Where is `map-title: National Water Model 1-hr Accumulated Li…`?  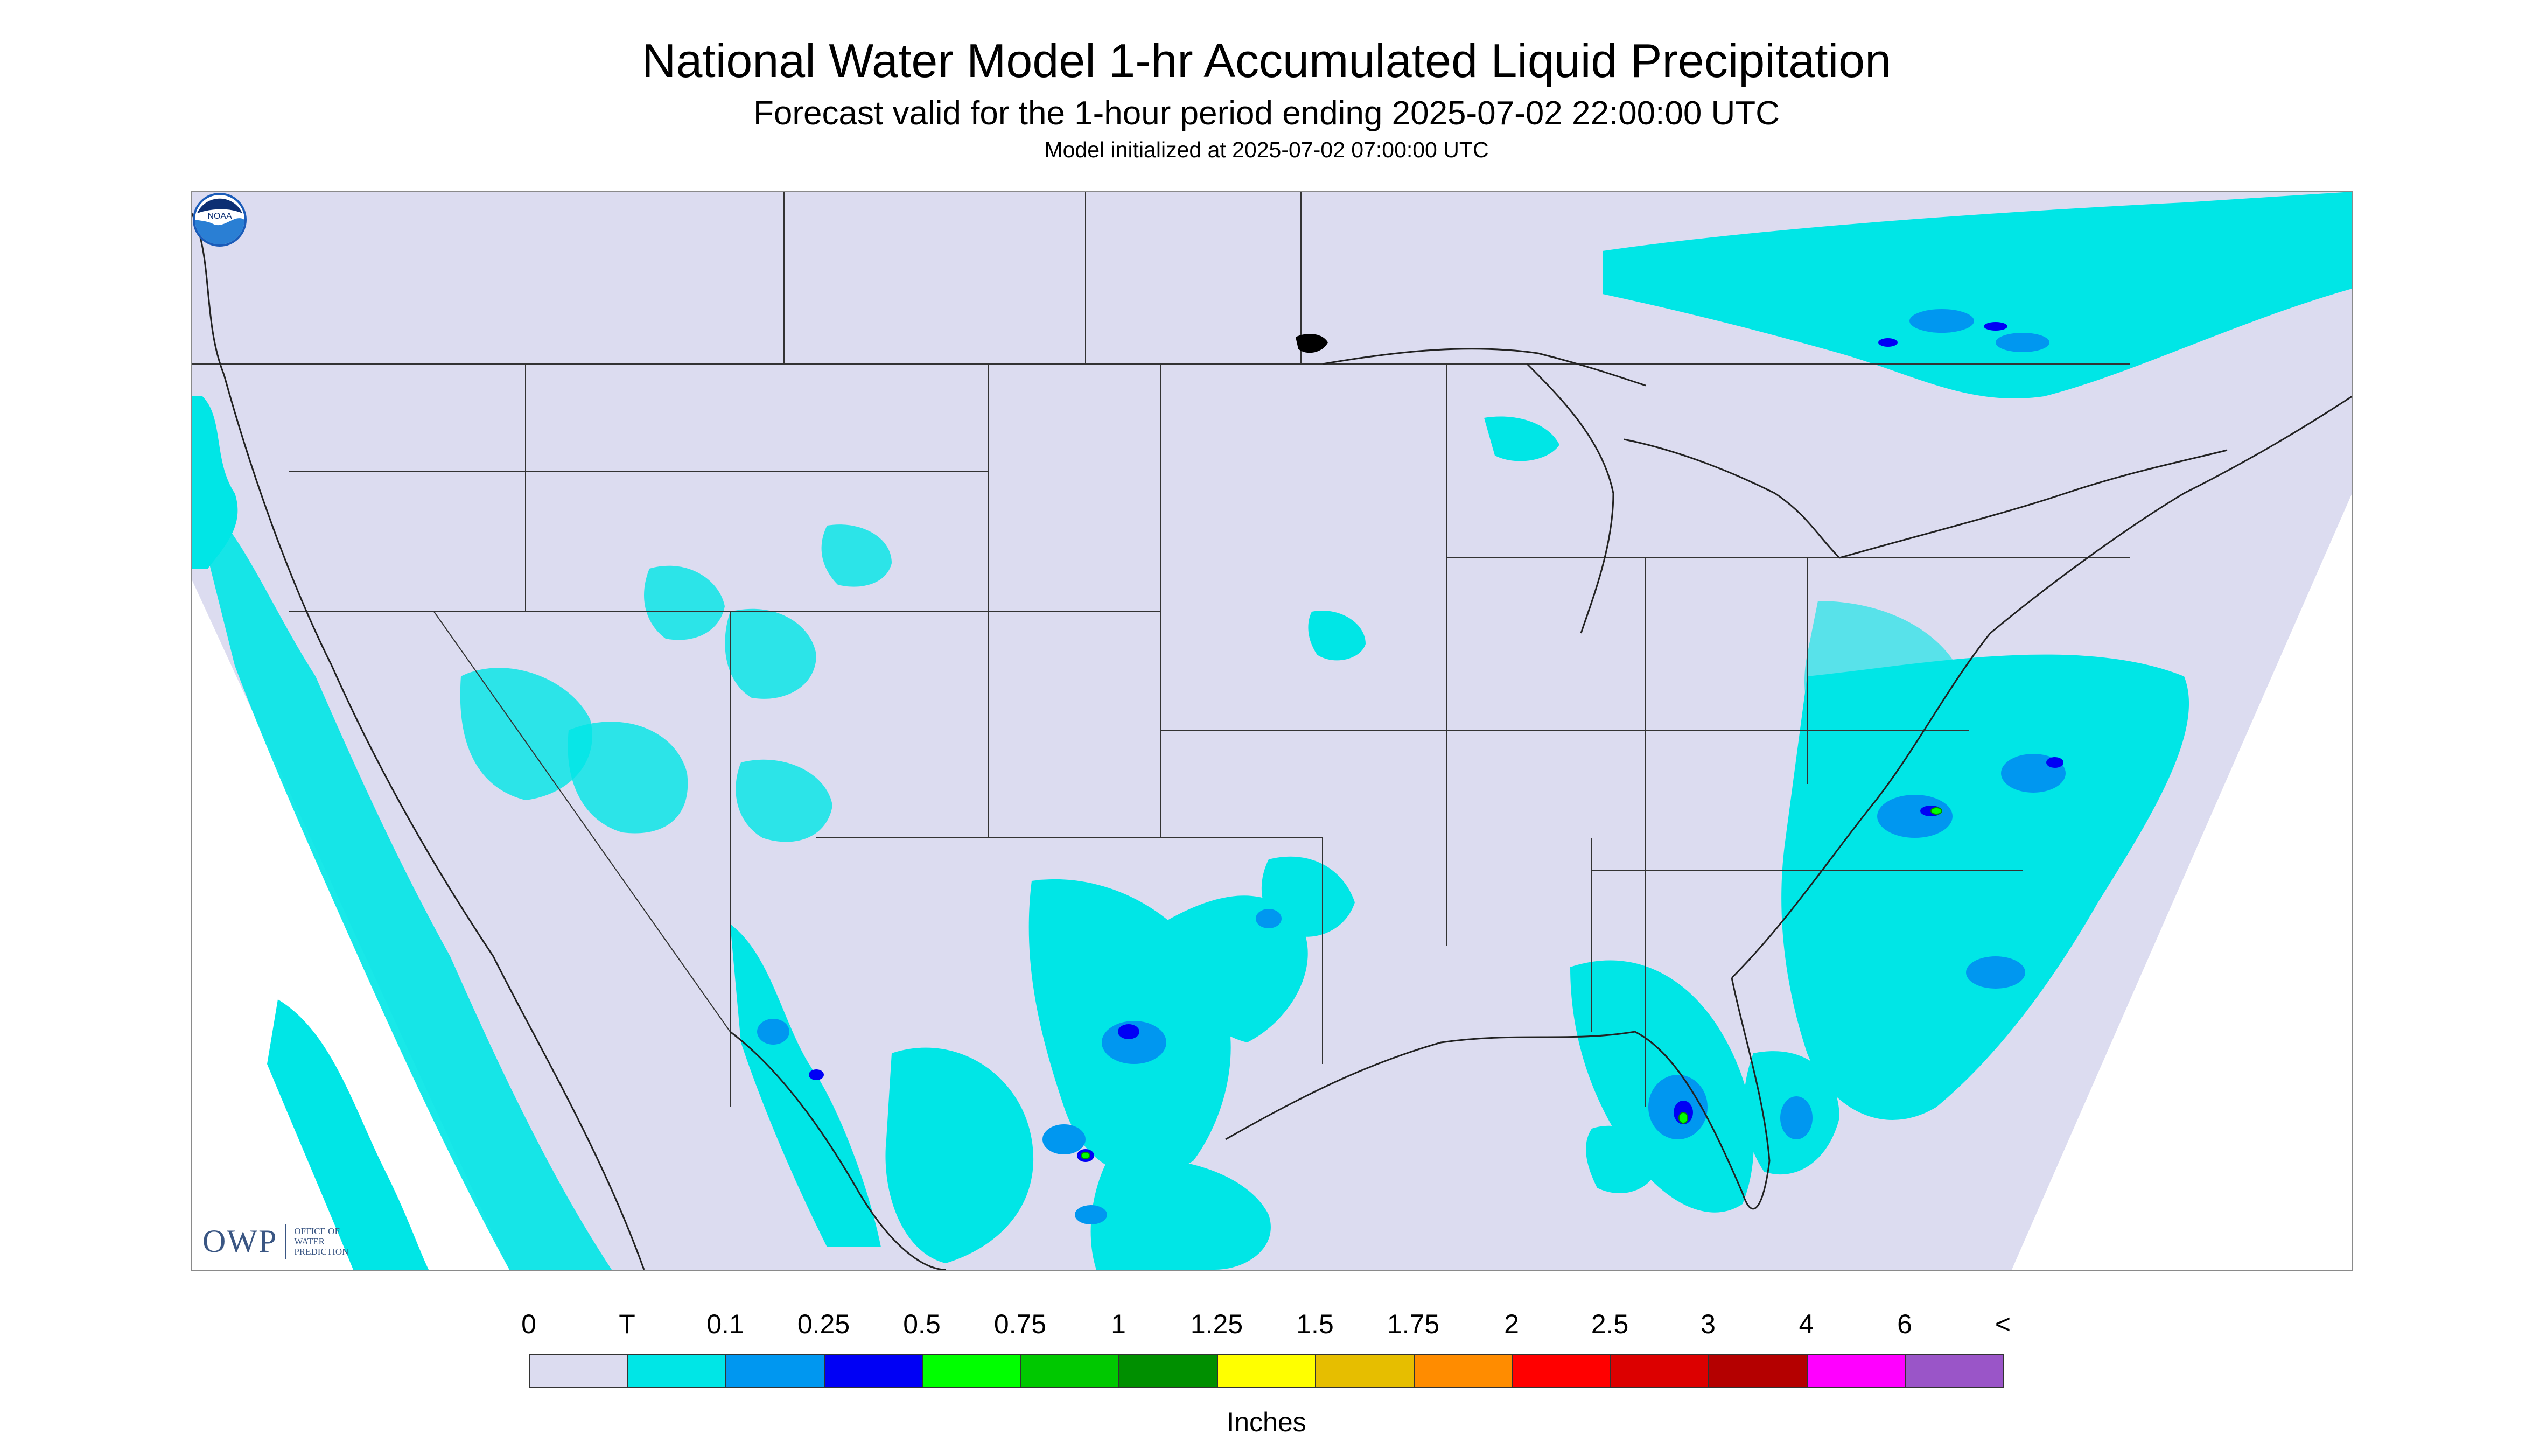 map-title: National Water Model 1-hr Accumulated Li… is located at coordinates (1266, 60).